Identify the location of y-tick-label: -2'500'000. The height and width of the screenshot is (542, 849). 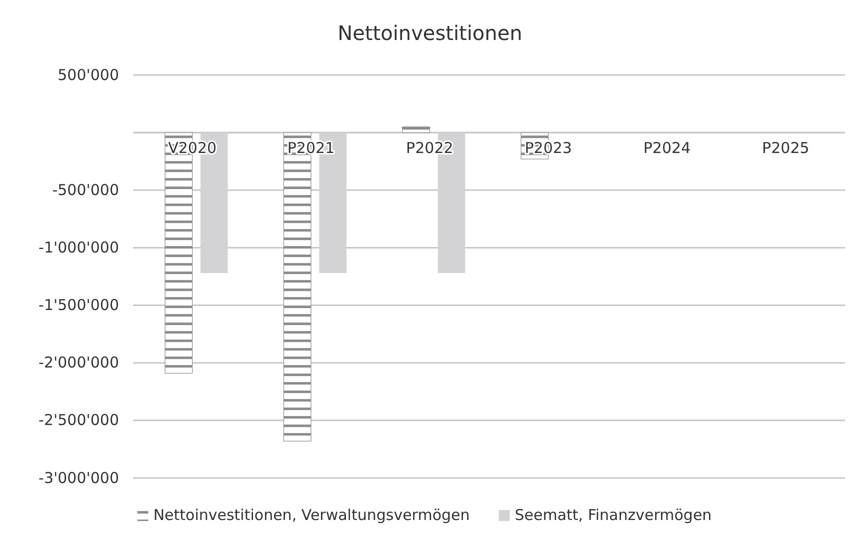
(78, 420).